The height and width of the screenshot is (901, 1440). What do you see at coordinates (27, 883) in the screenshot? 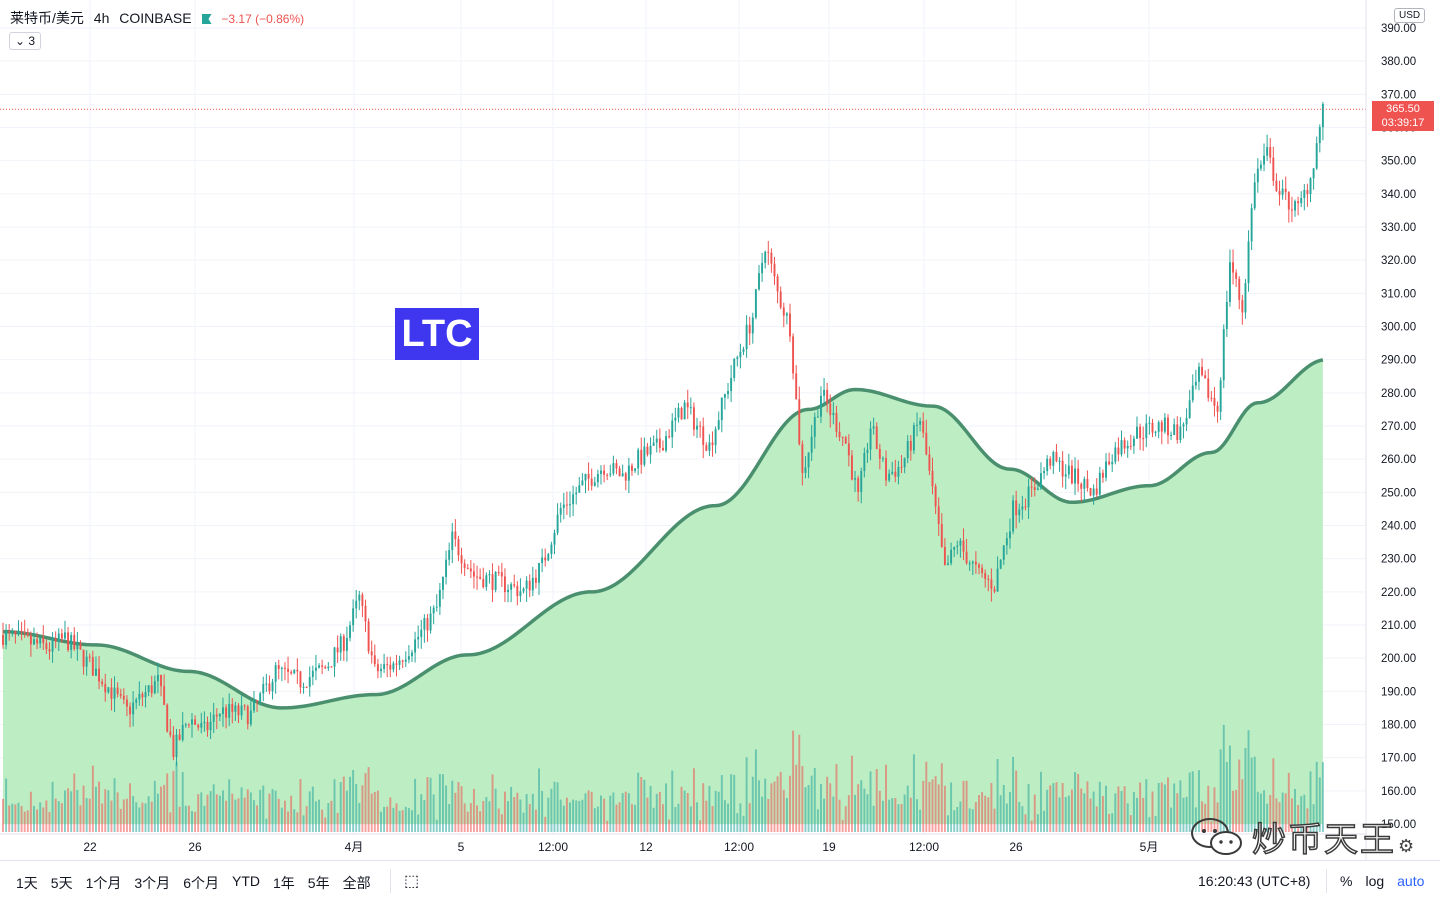
I see `range-button: 1天` at bounding box center [27, 883].